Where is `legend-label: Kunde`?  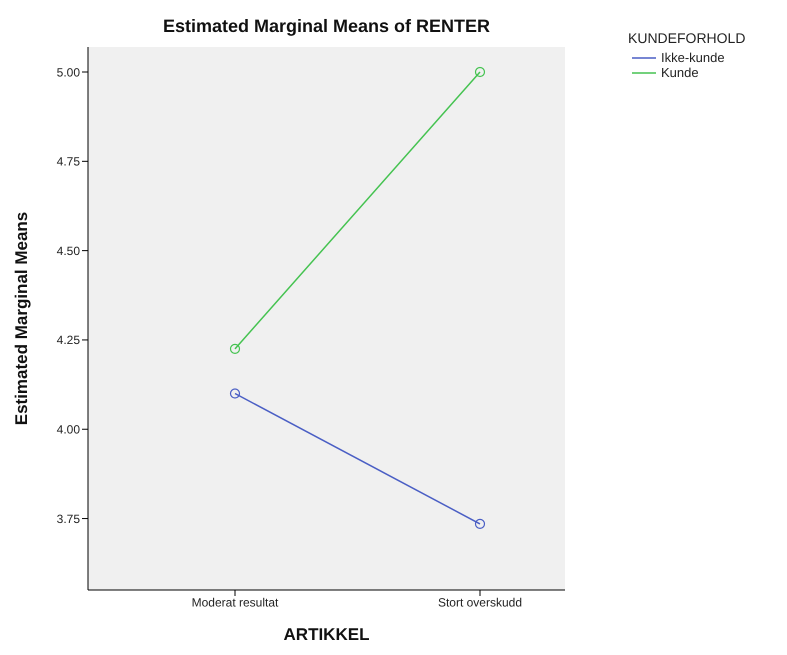
legend-label: Kunde is located at coordinates (680, 72).